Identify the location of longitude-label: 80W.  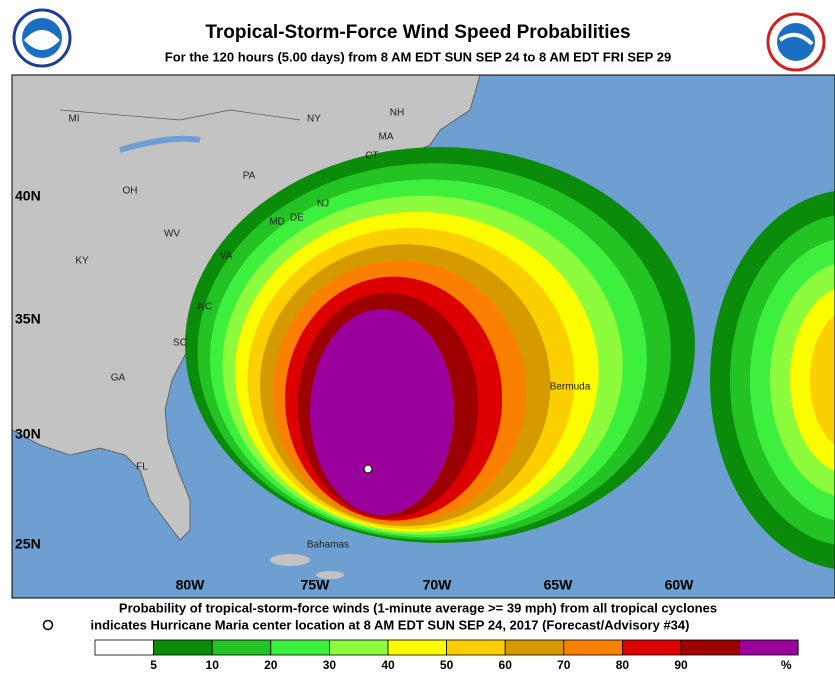
(191, 585).